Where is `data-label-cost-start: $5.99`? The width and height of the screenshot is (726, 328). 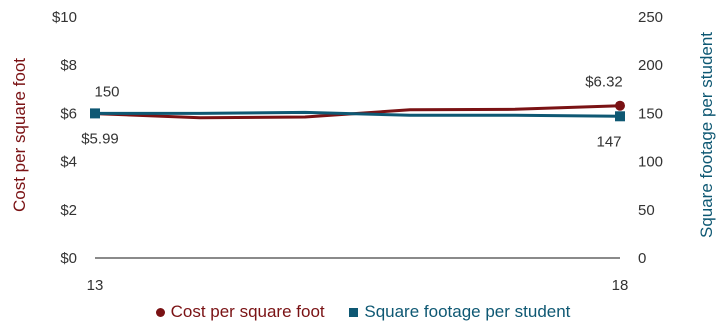
data-label-cost-start: $5.99 is located at coordinates (100, 139).